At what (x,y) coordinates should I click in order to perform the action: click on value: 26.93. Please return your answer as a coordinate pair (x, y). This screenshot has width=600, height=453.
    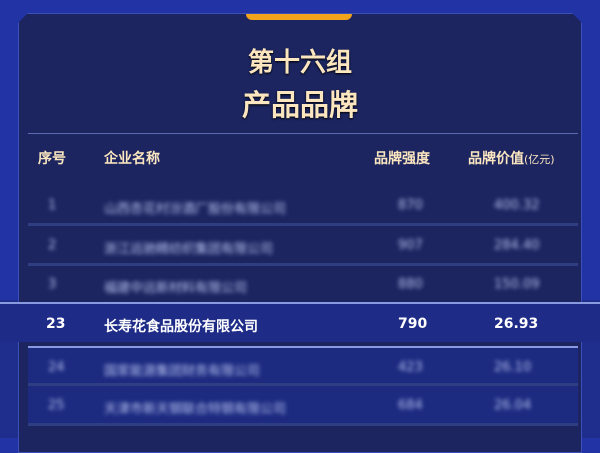
    Looking at the image, I should click on (516, 324).